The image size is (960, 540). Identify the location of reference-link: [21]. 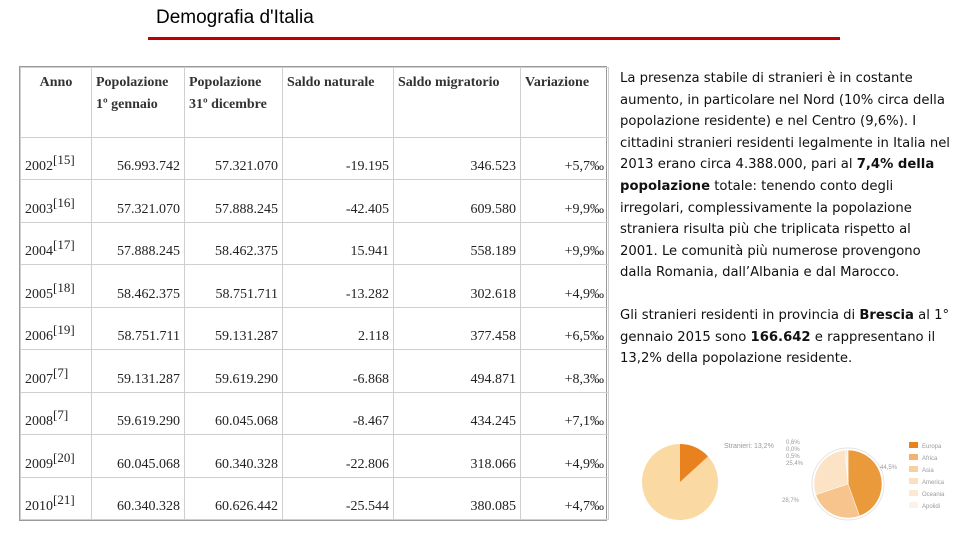
(64, 499).